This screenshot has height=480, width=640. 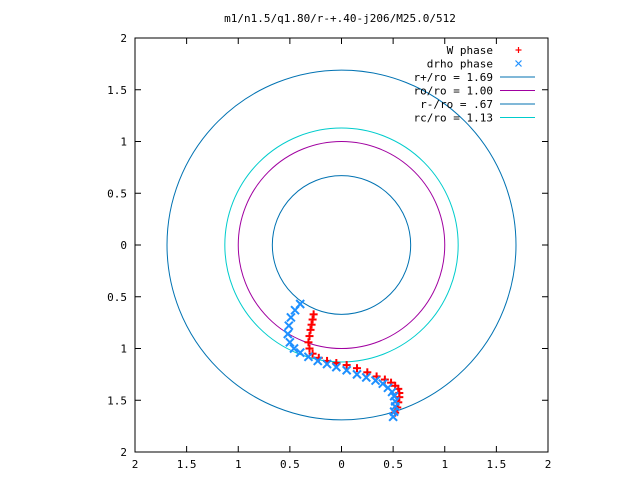 I want to click on legend-label: r-/ro = .67, so click(x=456, y=104).